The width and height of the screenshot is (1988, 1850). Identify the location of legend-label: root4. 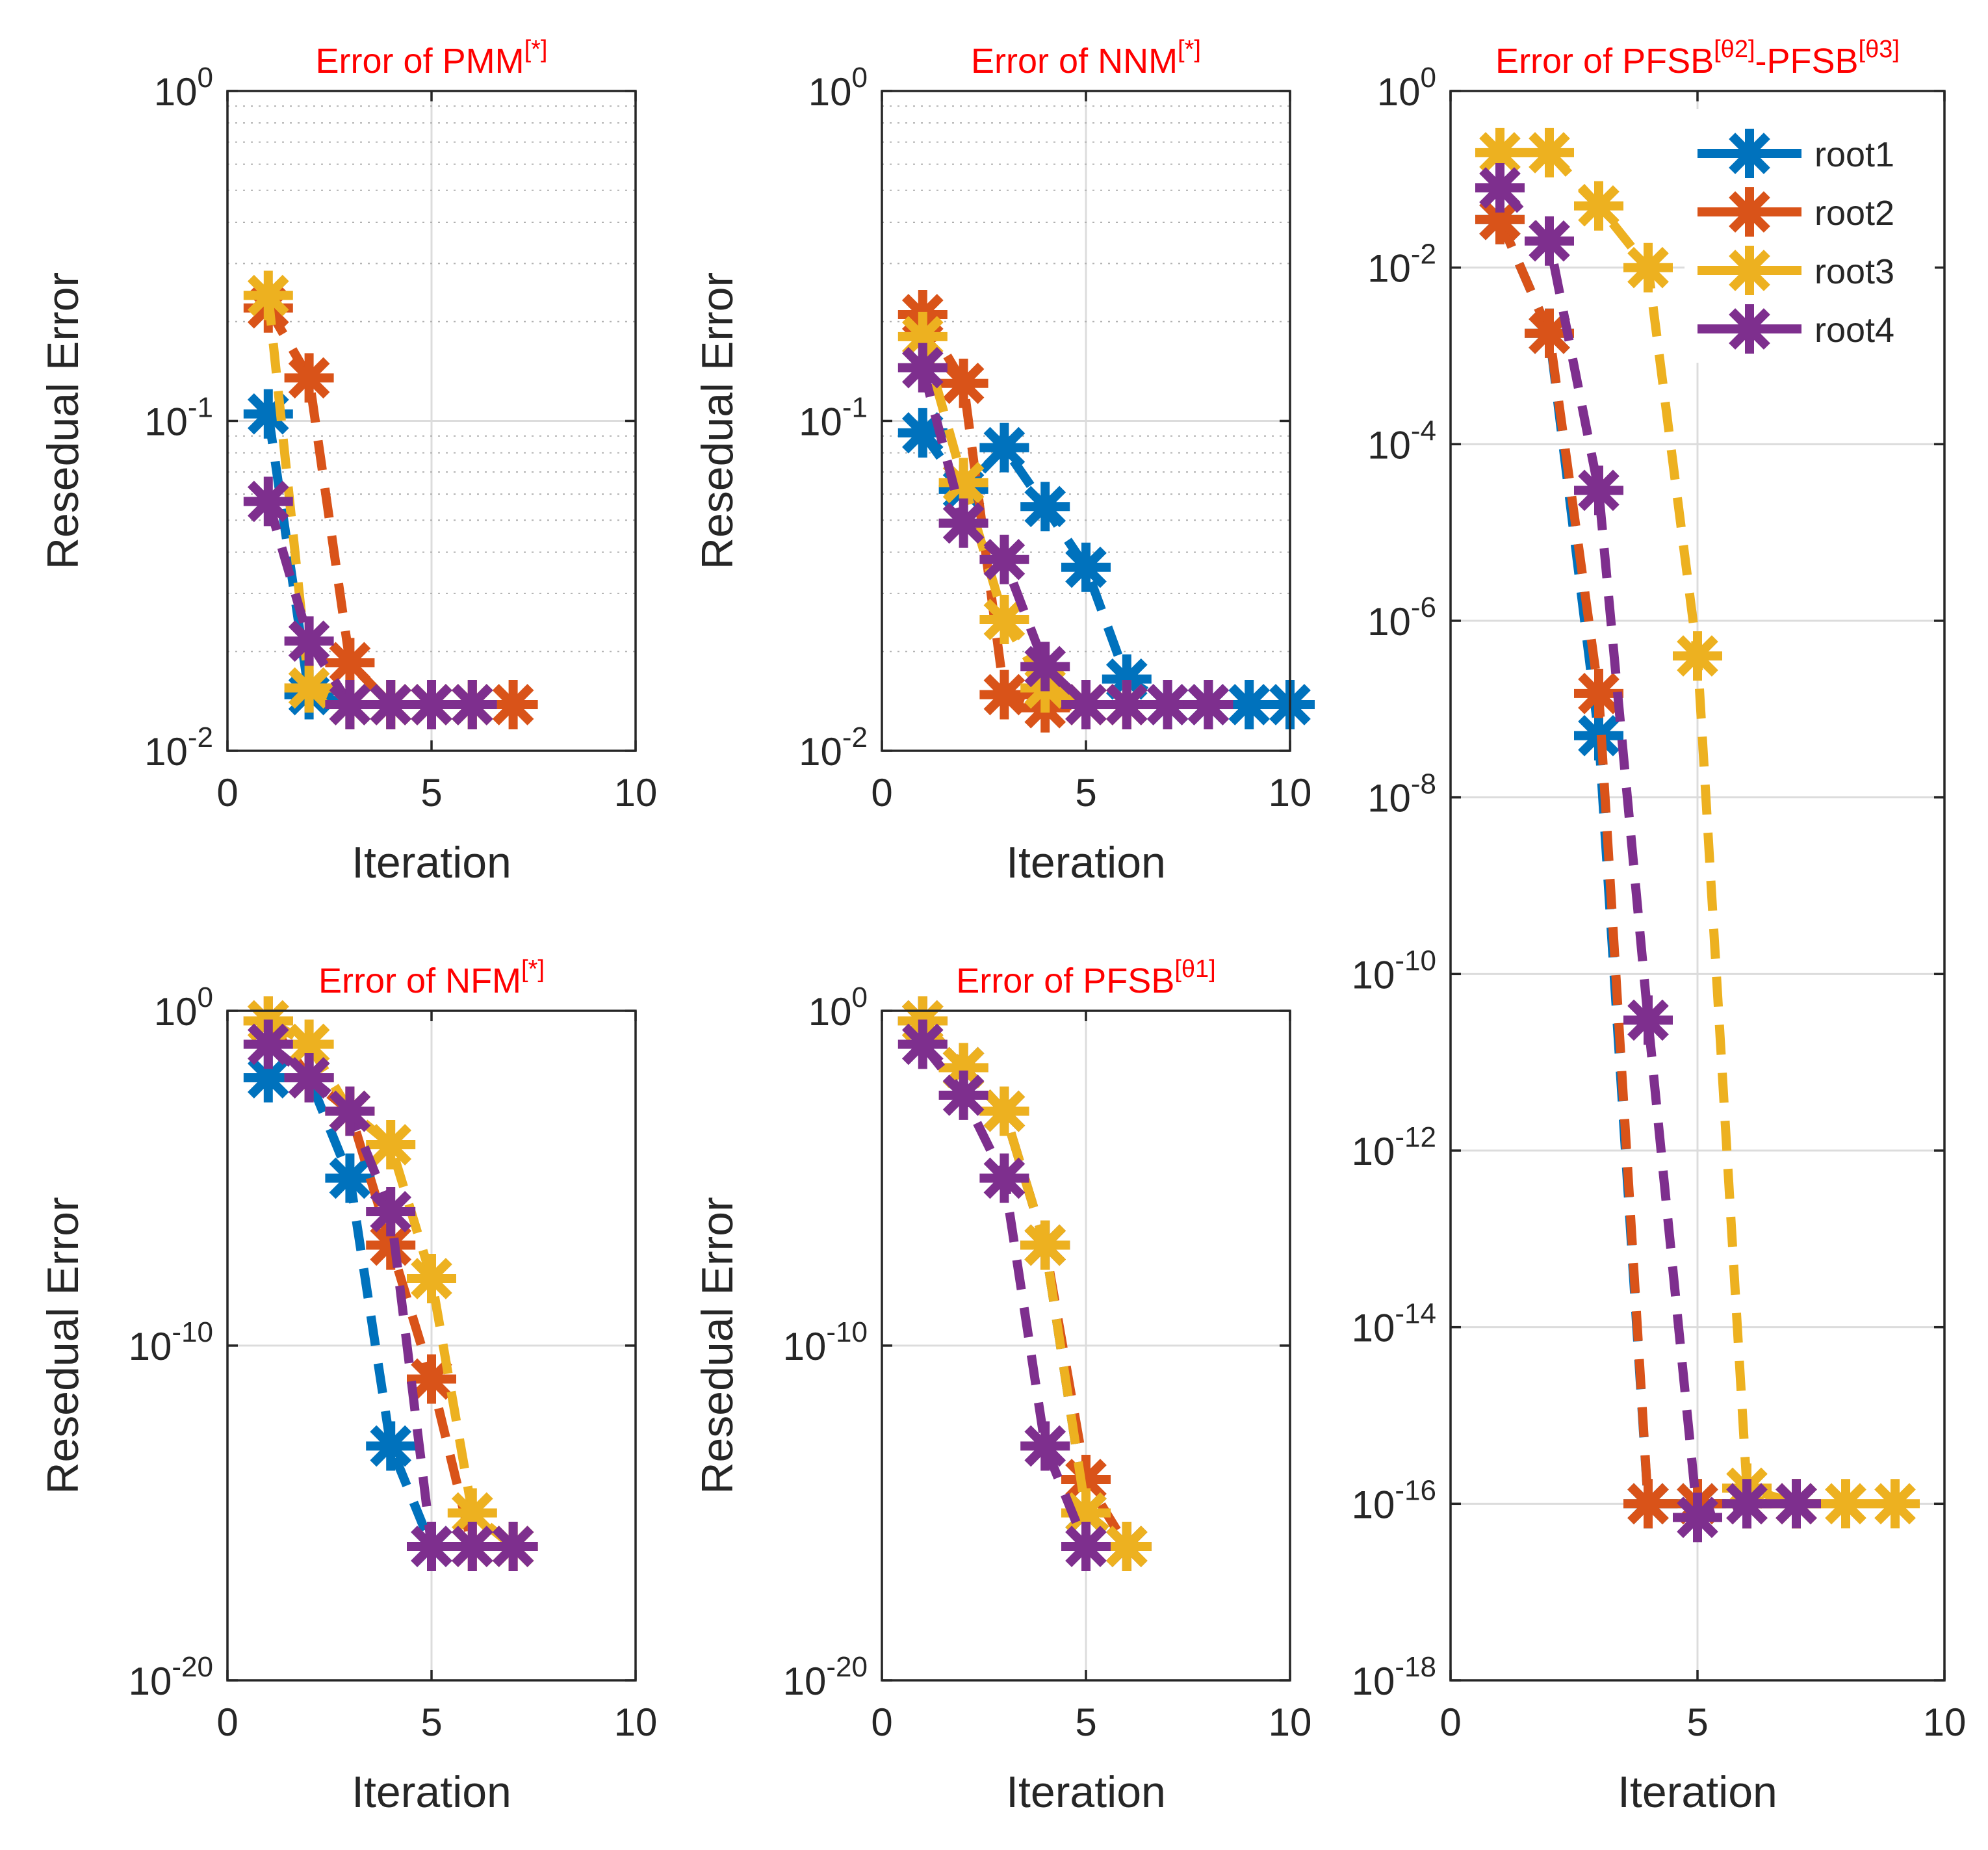
(1854, 330).